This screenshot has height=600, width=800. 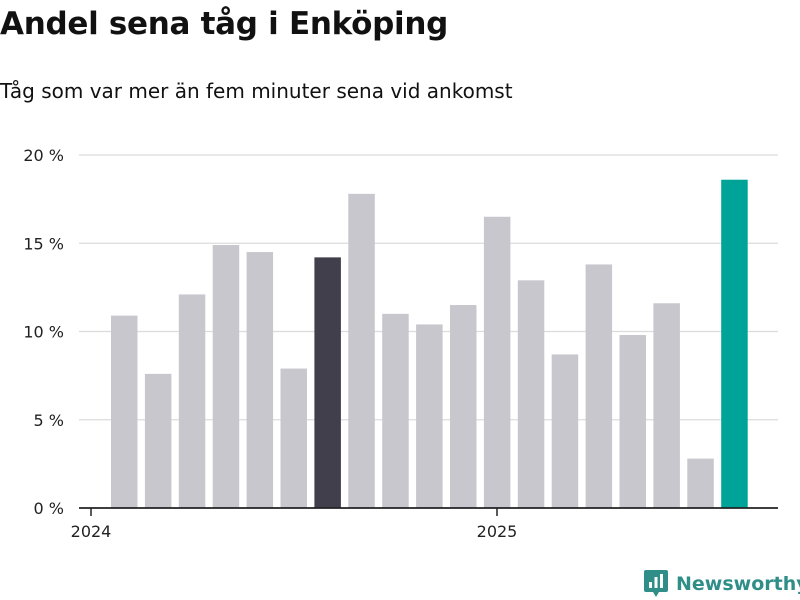 What do you see at coordinates (224, 24) in the screenshot?
I see `chart-title: Andel sena tåg i Enköping` at bounding box center [224, 24].